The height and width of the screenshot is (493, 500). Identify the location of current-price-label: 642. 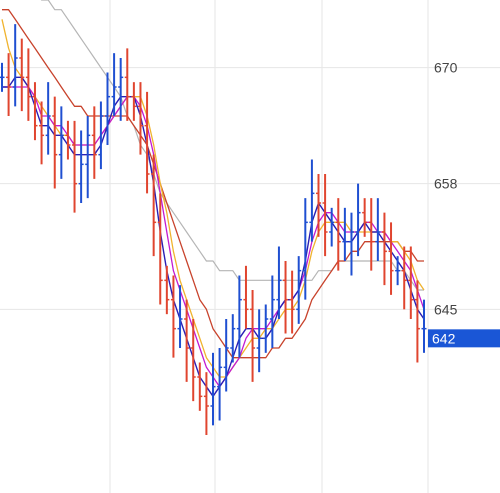
(444, 338).